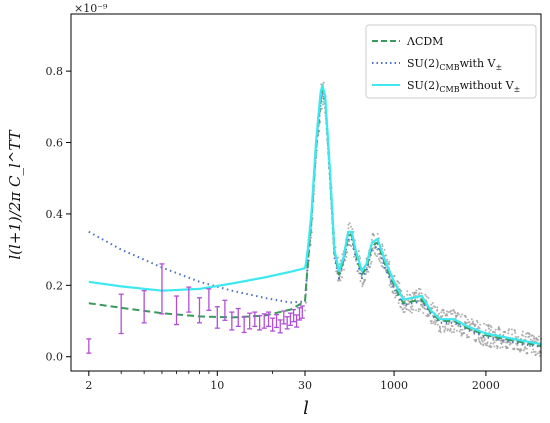 The width and height of the screenshot is (550, 423). Describe the element at coordinates (487, 85) in the screenshot. I see `legend-without-v-rest: without V` at that location.